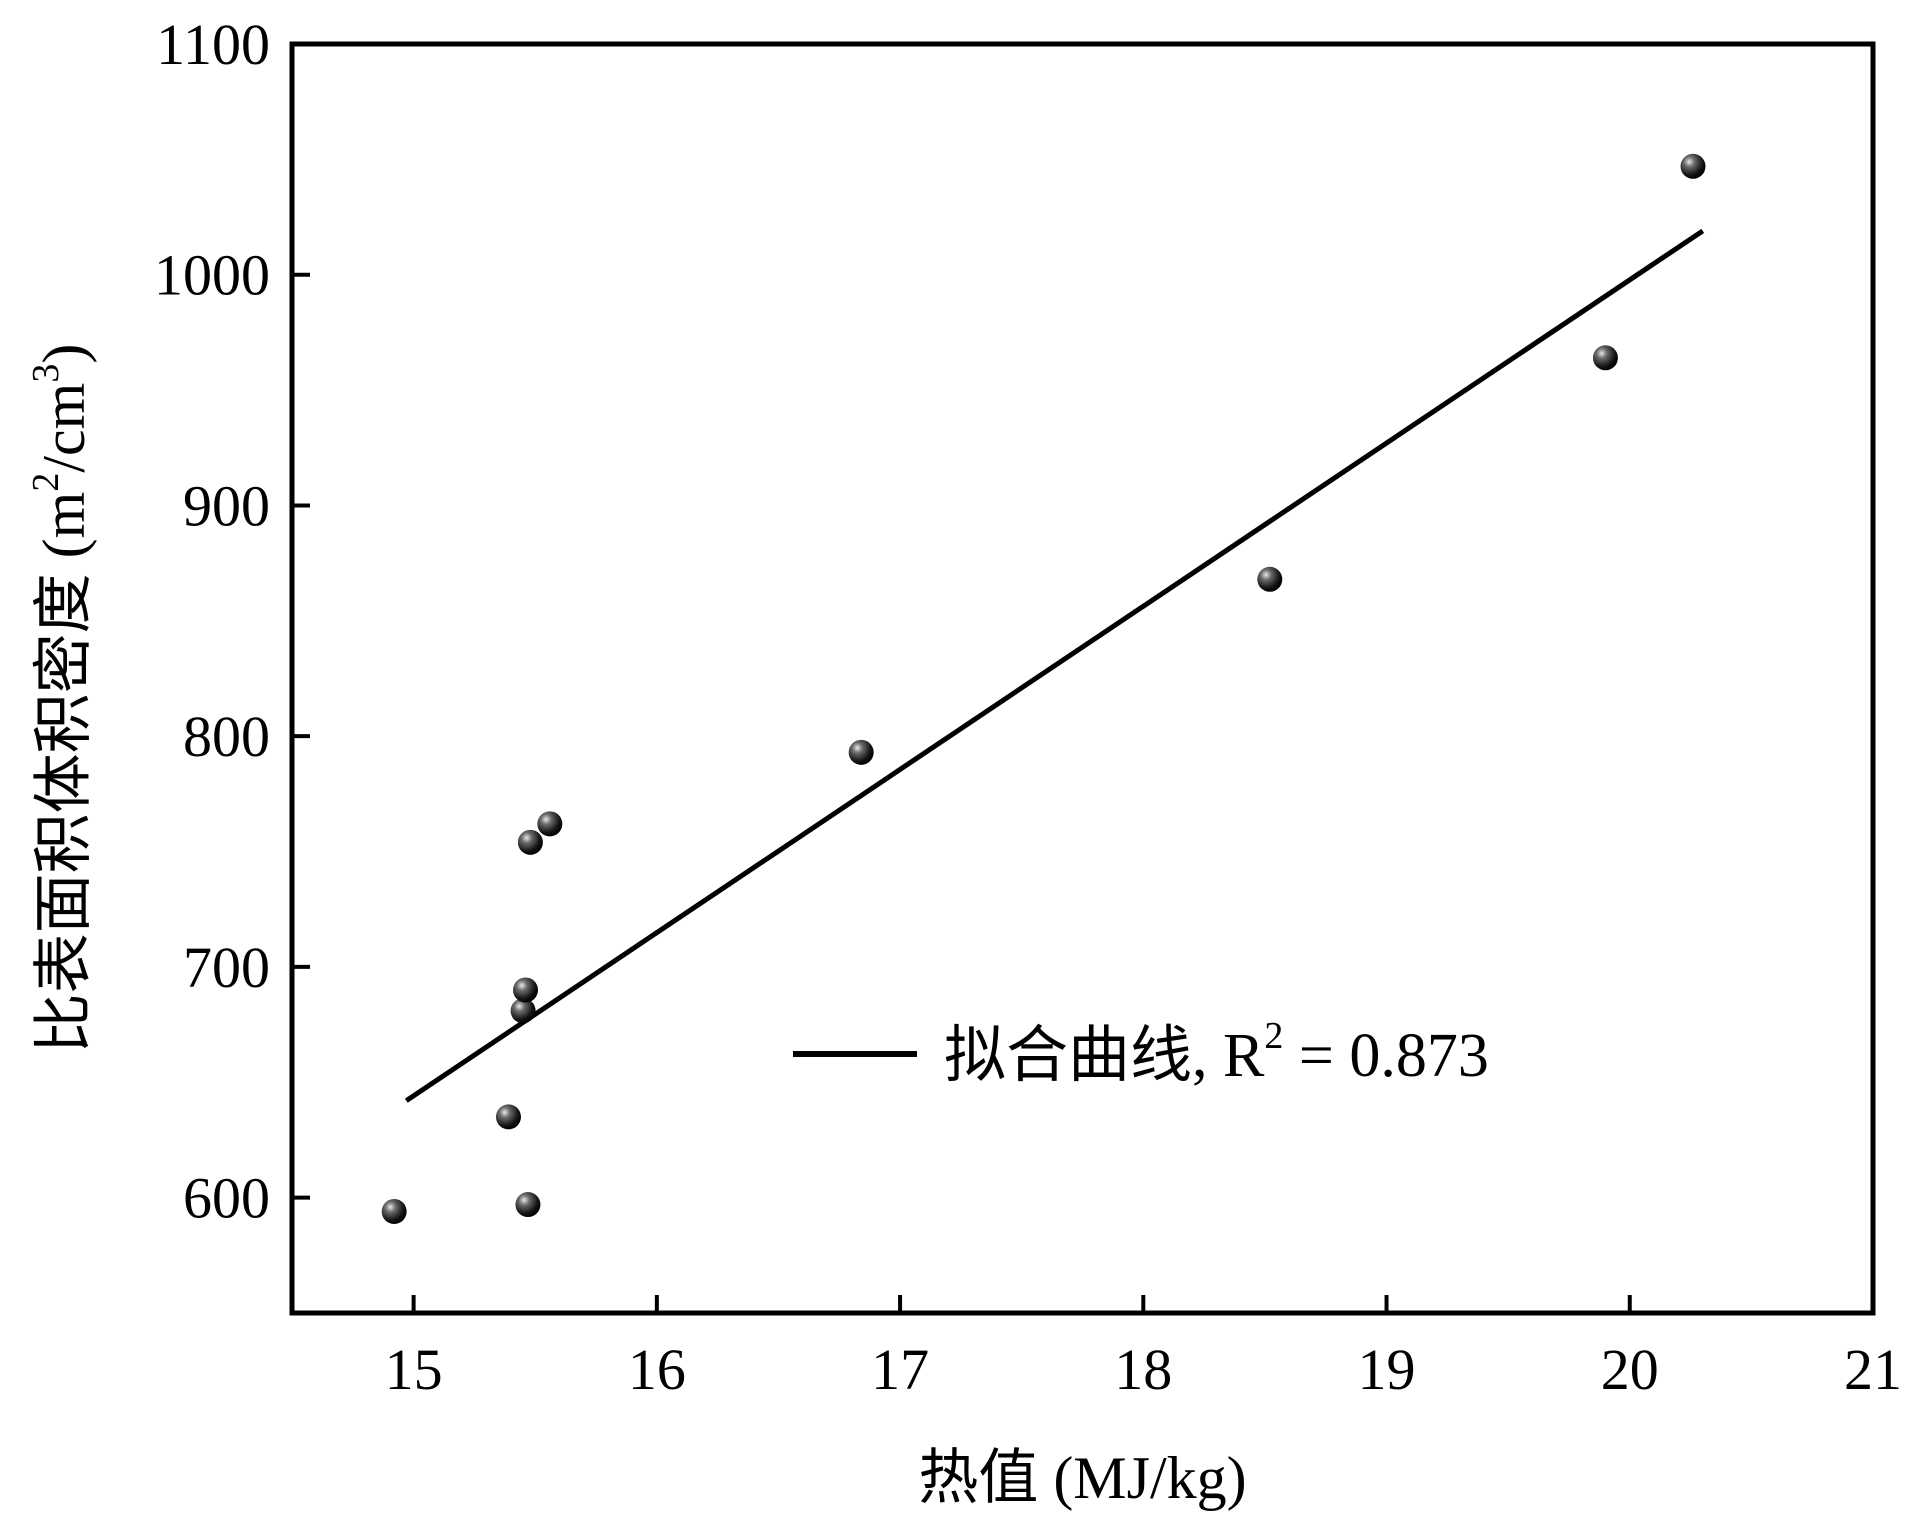 Image resolution: width=1907 pixels, height=1522 pixels. What do you see at coordinates (226, 1198) in the screenshot?
I see `y-tick-label: 600` at bounding box center [226, 1198].